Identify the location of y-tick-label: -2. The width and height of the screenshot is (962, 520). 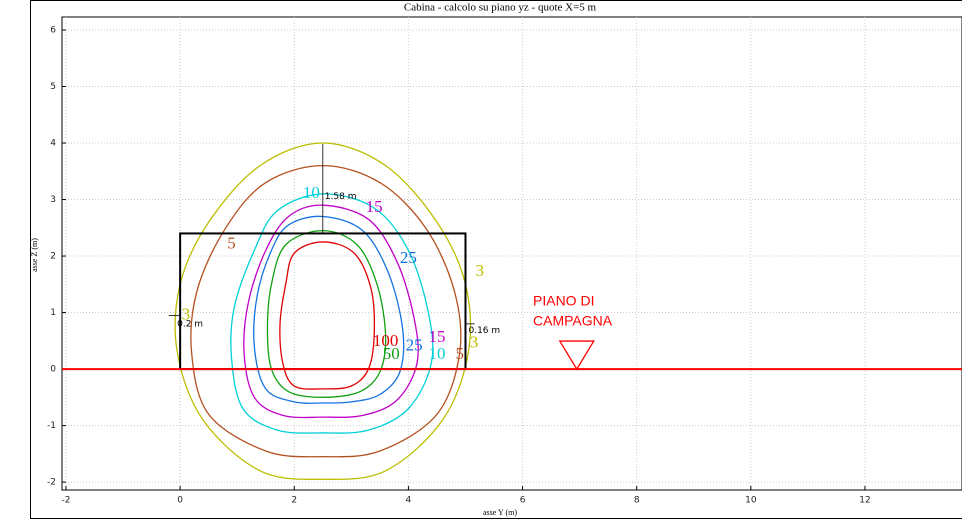
(51, 483).